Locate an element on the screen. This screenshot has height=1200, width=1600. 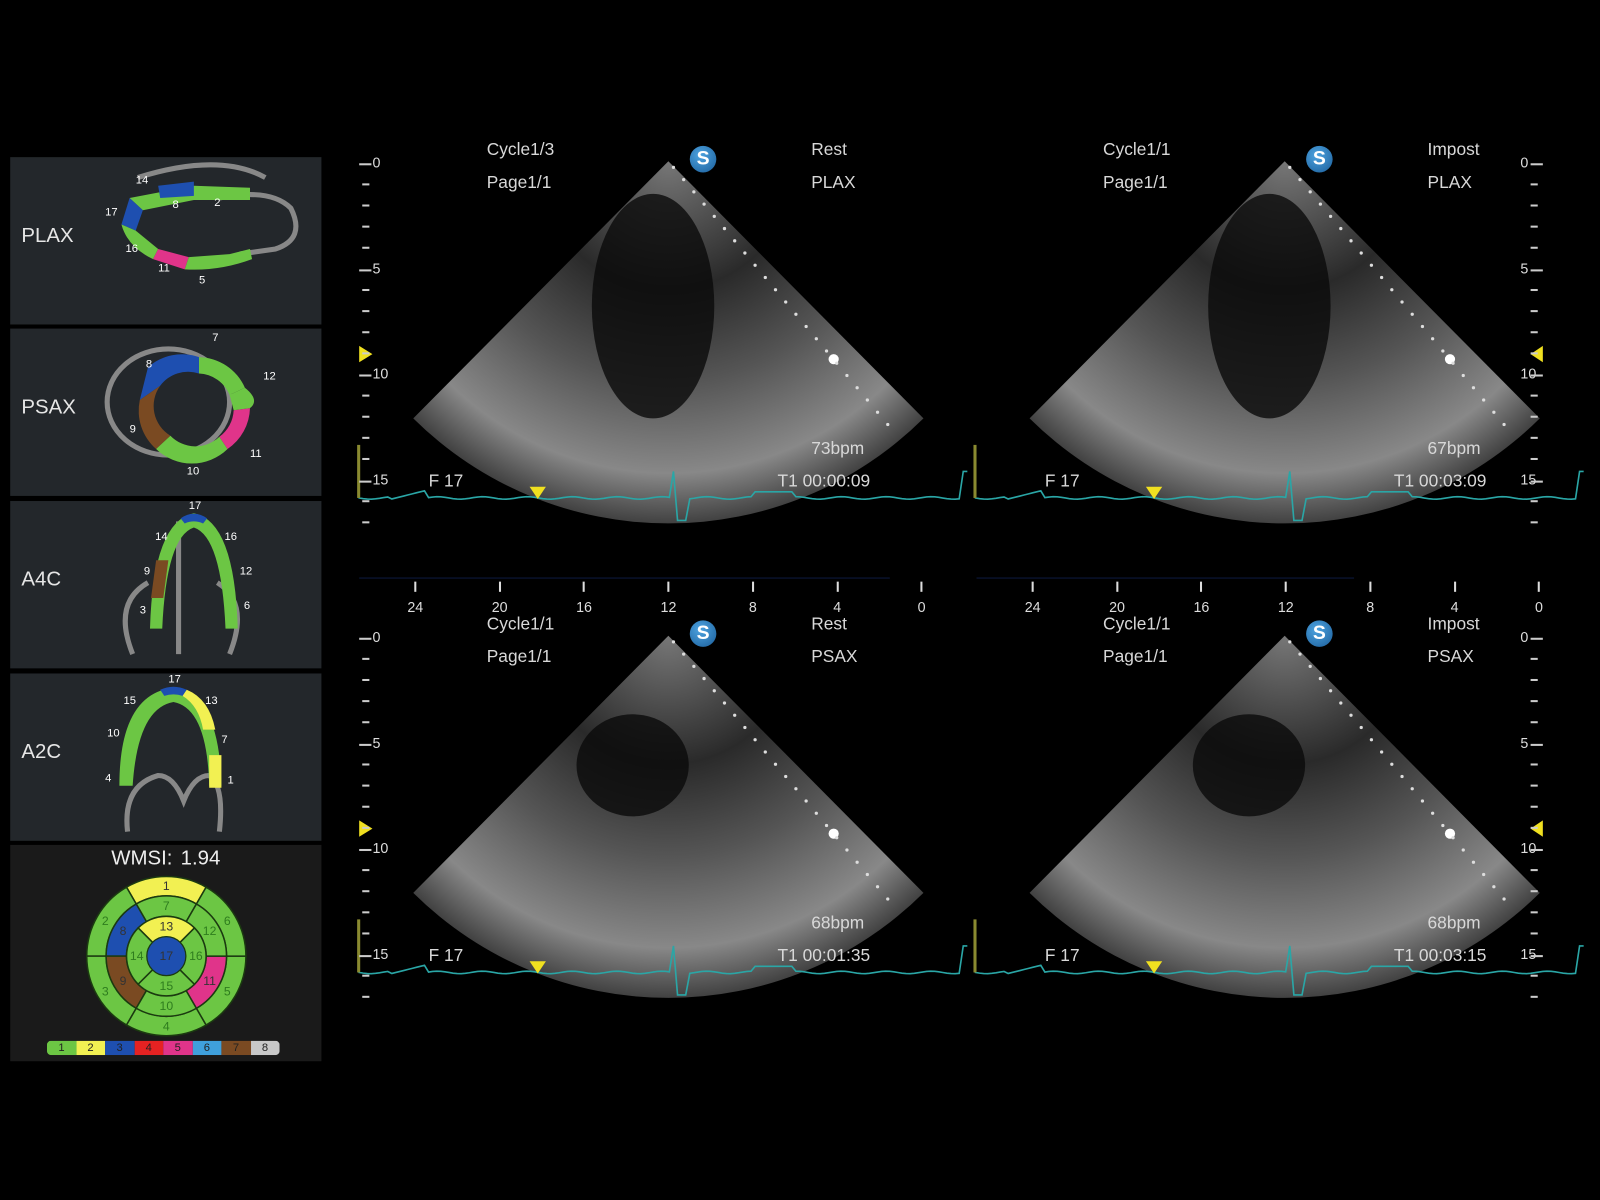
score-legend-item: 3 is located at coordinates (120, 1048).